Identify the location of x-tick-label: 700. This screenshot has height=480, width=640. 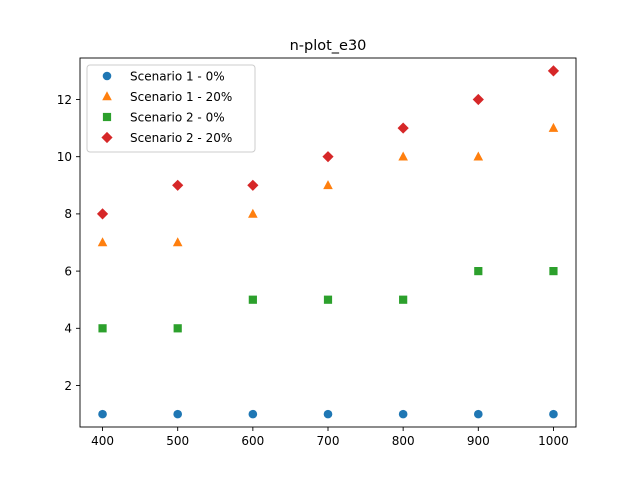
(328, 441).